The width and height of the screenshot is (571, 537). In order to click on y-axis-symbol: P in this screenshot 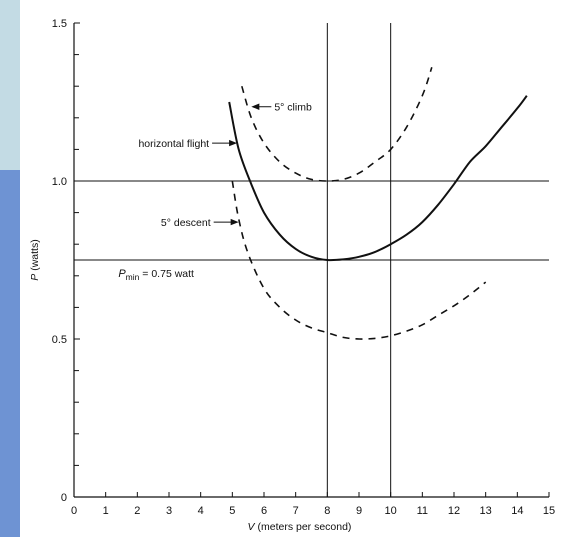, I will do `click(35, 277)`.